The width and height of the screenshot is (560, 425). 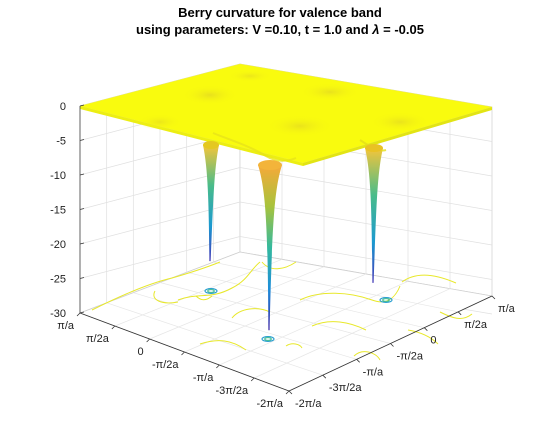 I want to click on title-params-text: using parameters: V =0.10, t = 1.0 and, so click(x=254, y=29).